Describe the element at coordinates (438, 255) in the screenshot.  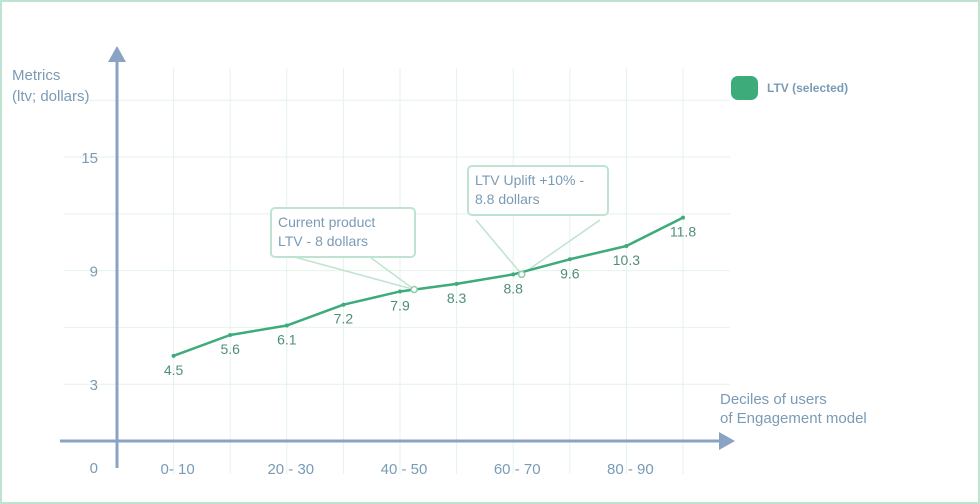
I see `annotation-connectors` at that location.